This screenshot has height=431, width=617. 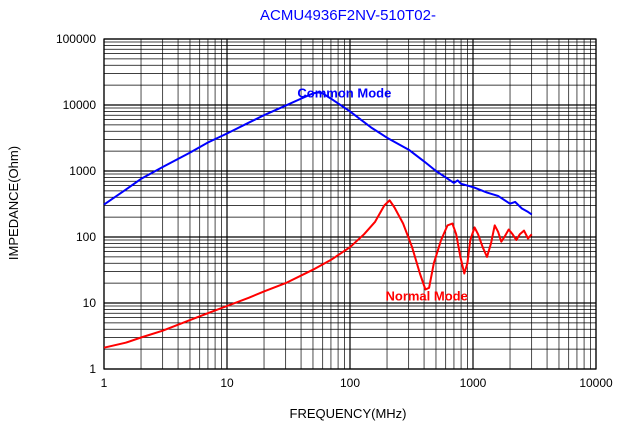 What do you see at coordinates (348, 15) in the screenshot?
I see `chart-title: ACMU4936F2NV-510T02-` at bounding box center [348, 15].